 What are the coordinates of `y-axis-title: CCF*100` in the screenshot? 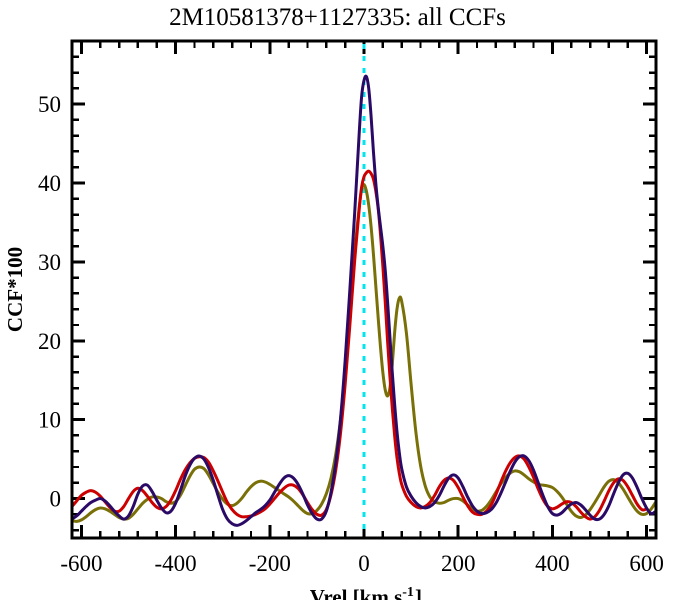 It's located at (15, 289).